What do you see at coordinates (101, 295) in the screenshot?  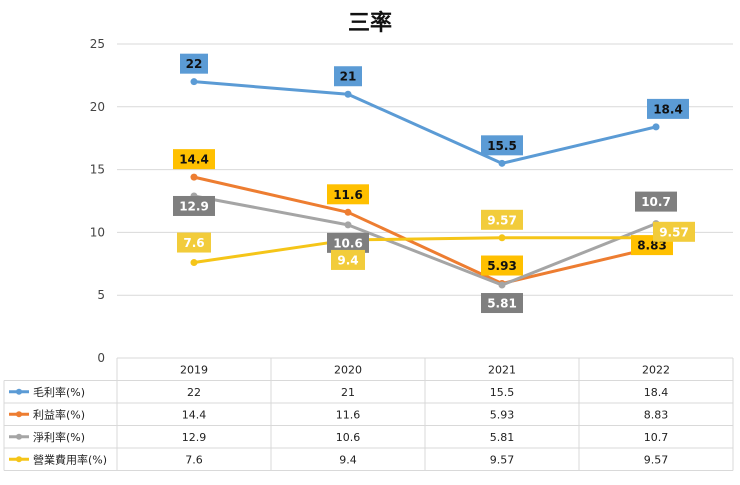 I see `y-tick-label: 5` at bounding box center [101, 295].